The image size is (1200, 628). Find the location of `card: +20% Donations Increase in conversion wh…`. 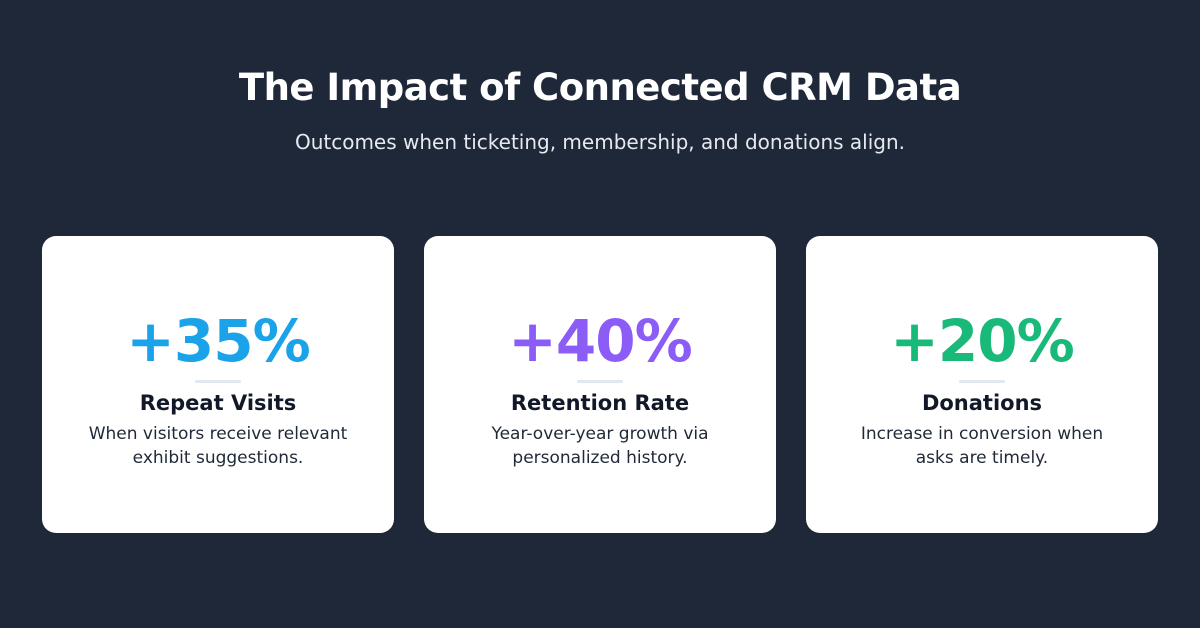

card: +20% Donations Increase in conversion wh… is located at coordinates (982, 384).